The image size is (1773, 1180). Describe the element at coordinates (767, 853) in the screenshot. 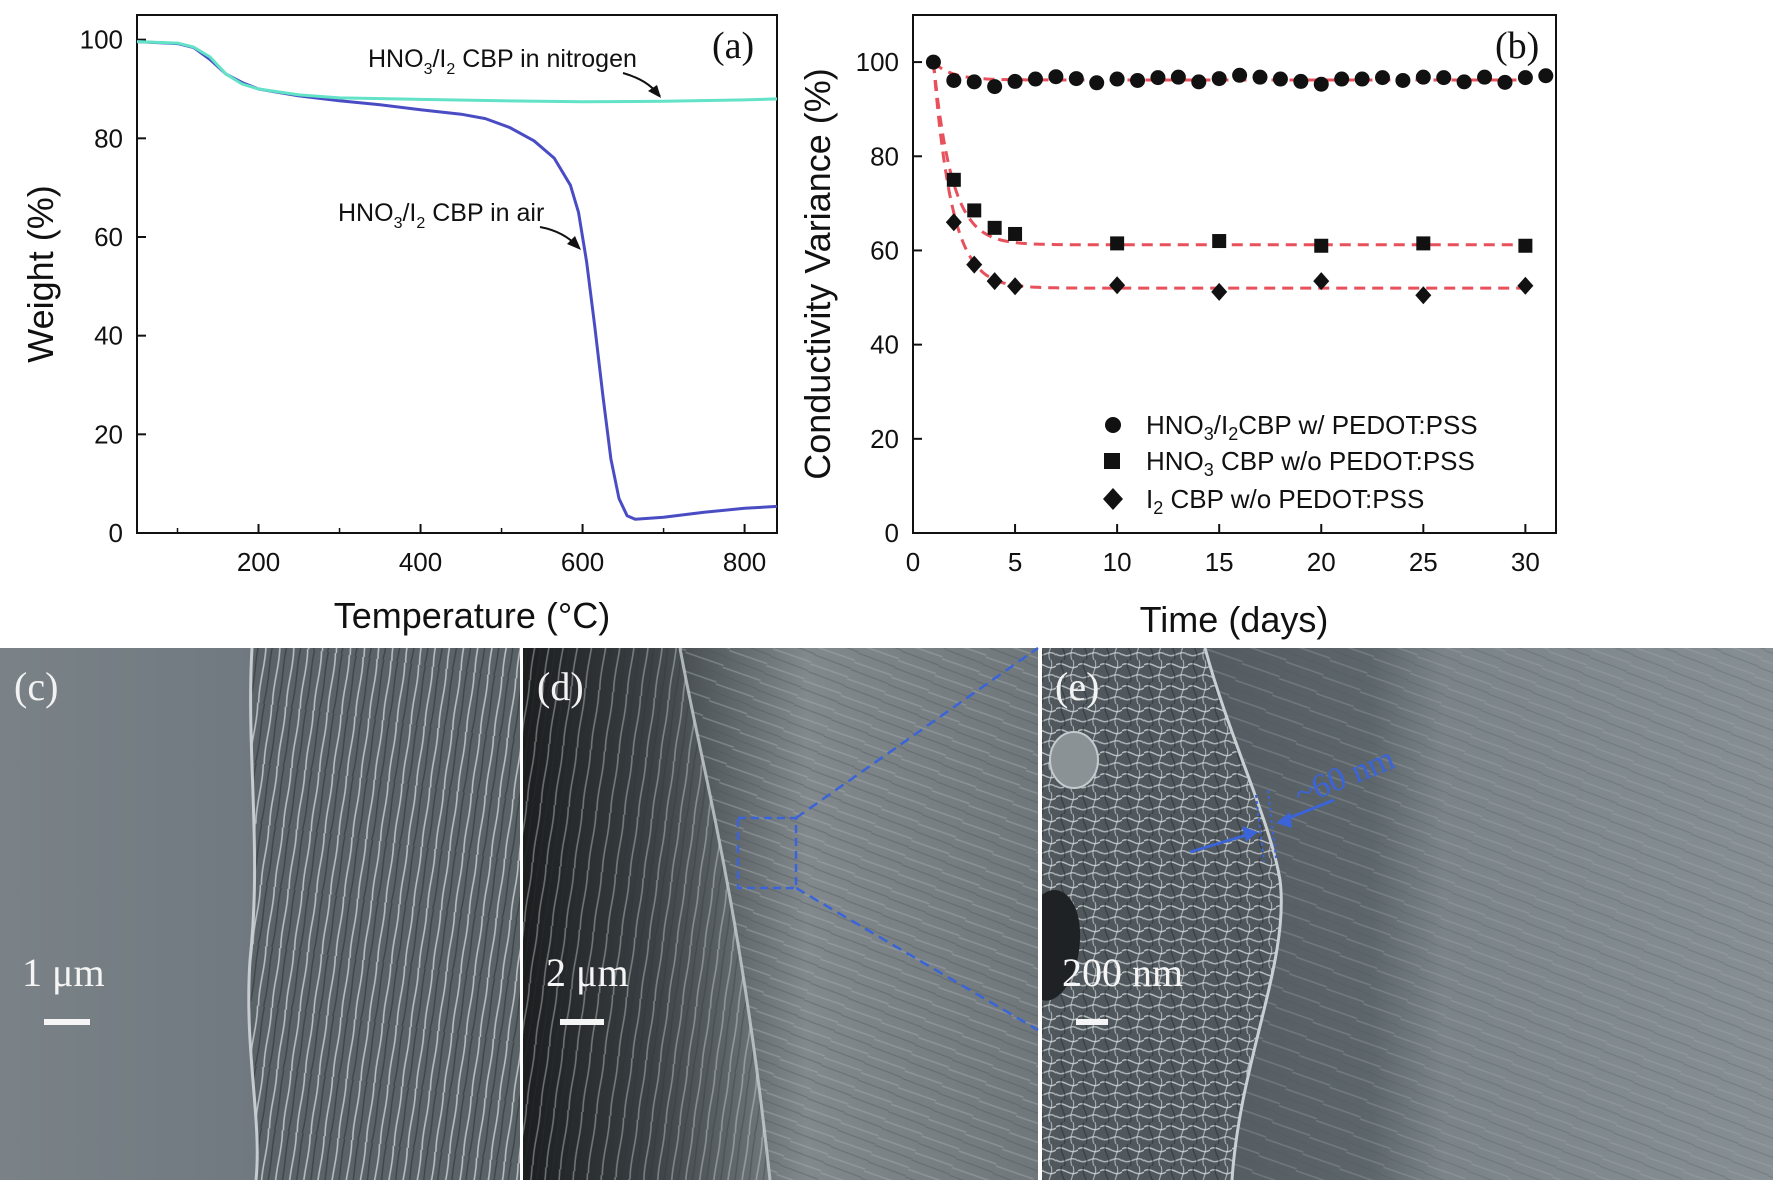

I see `panel-d-zoom-box` at that location.